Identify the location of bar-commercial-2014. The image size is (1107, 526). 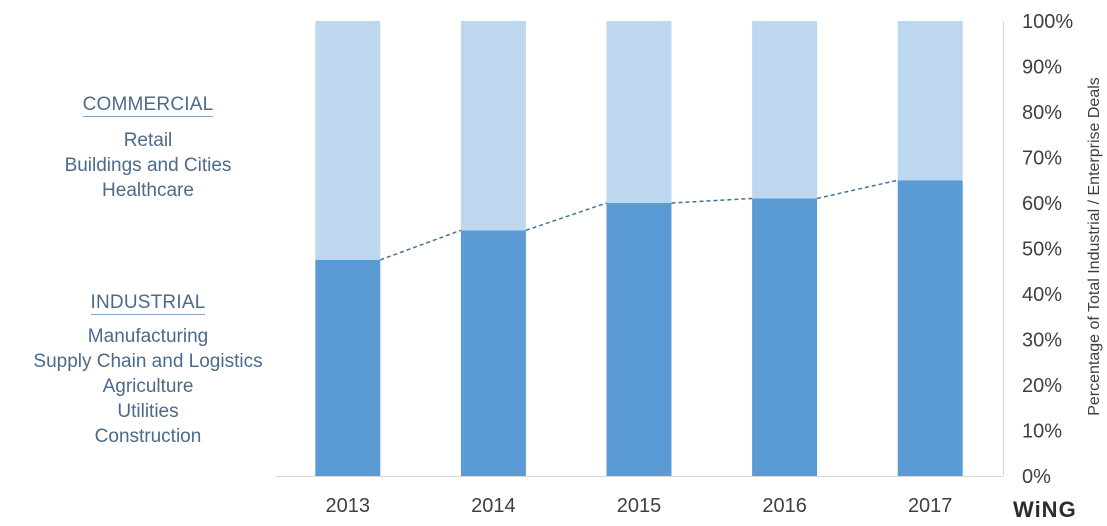
(493, 126).